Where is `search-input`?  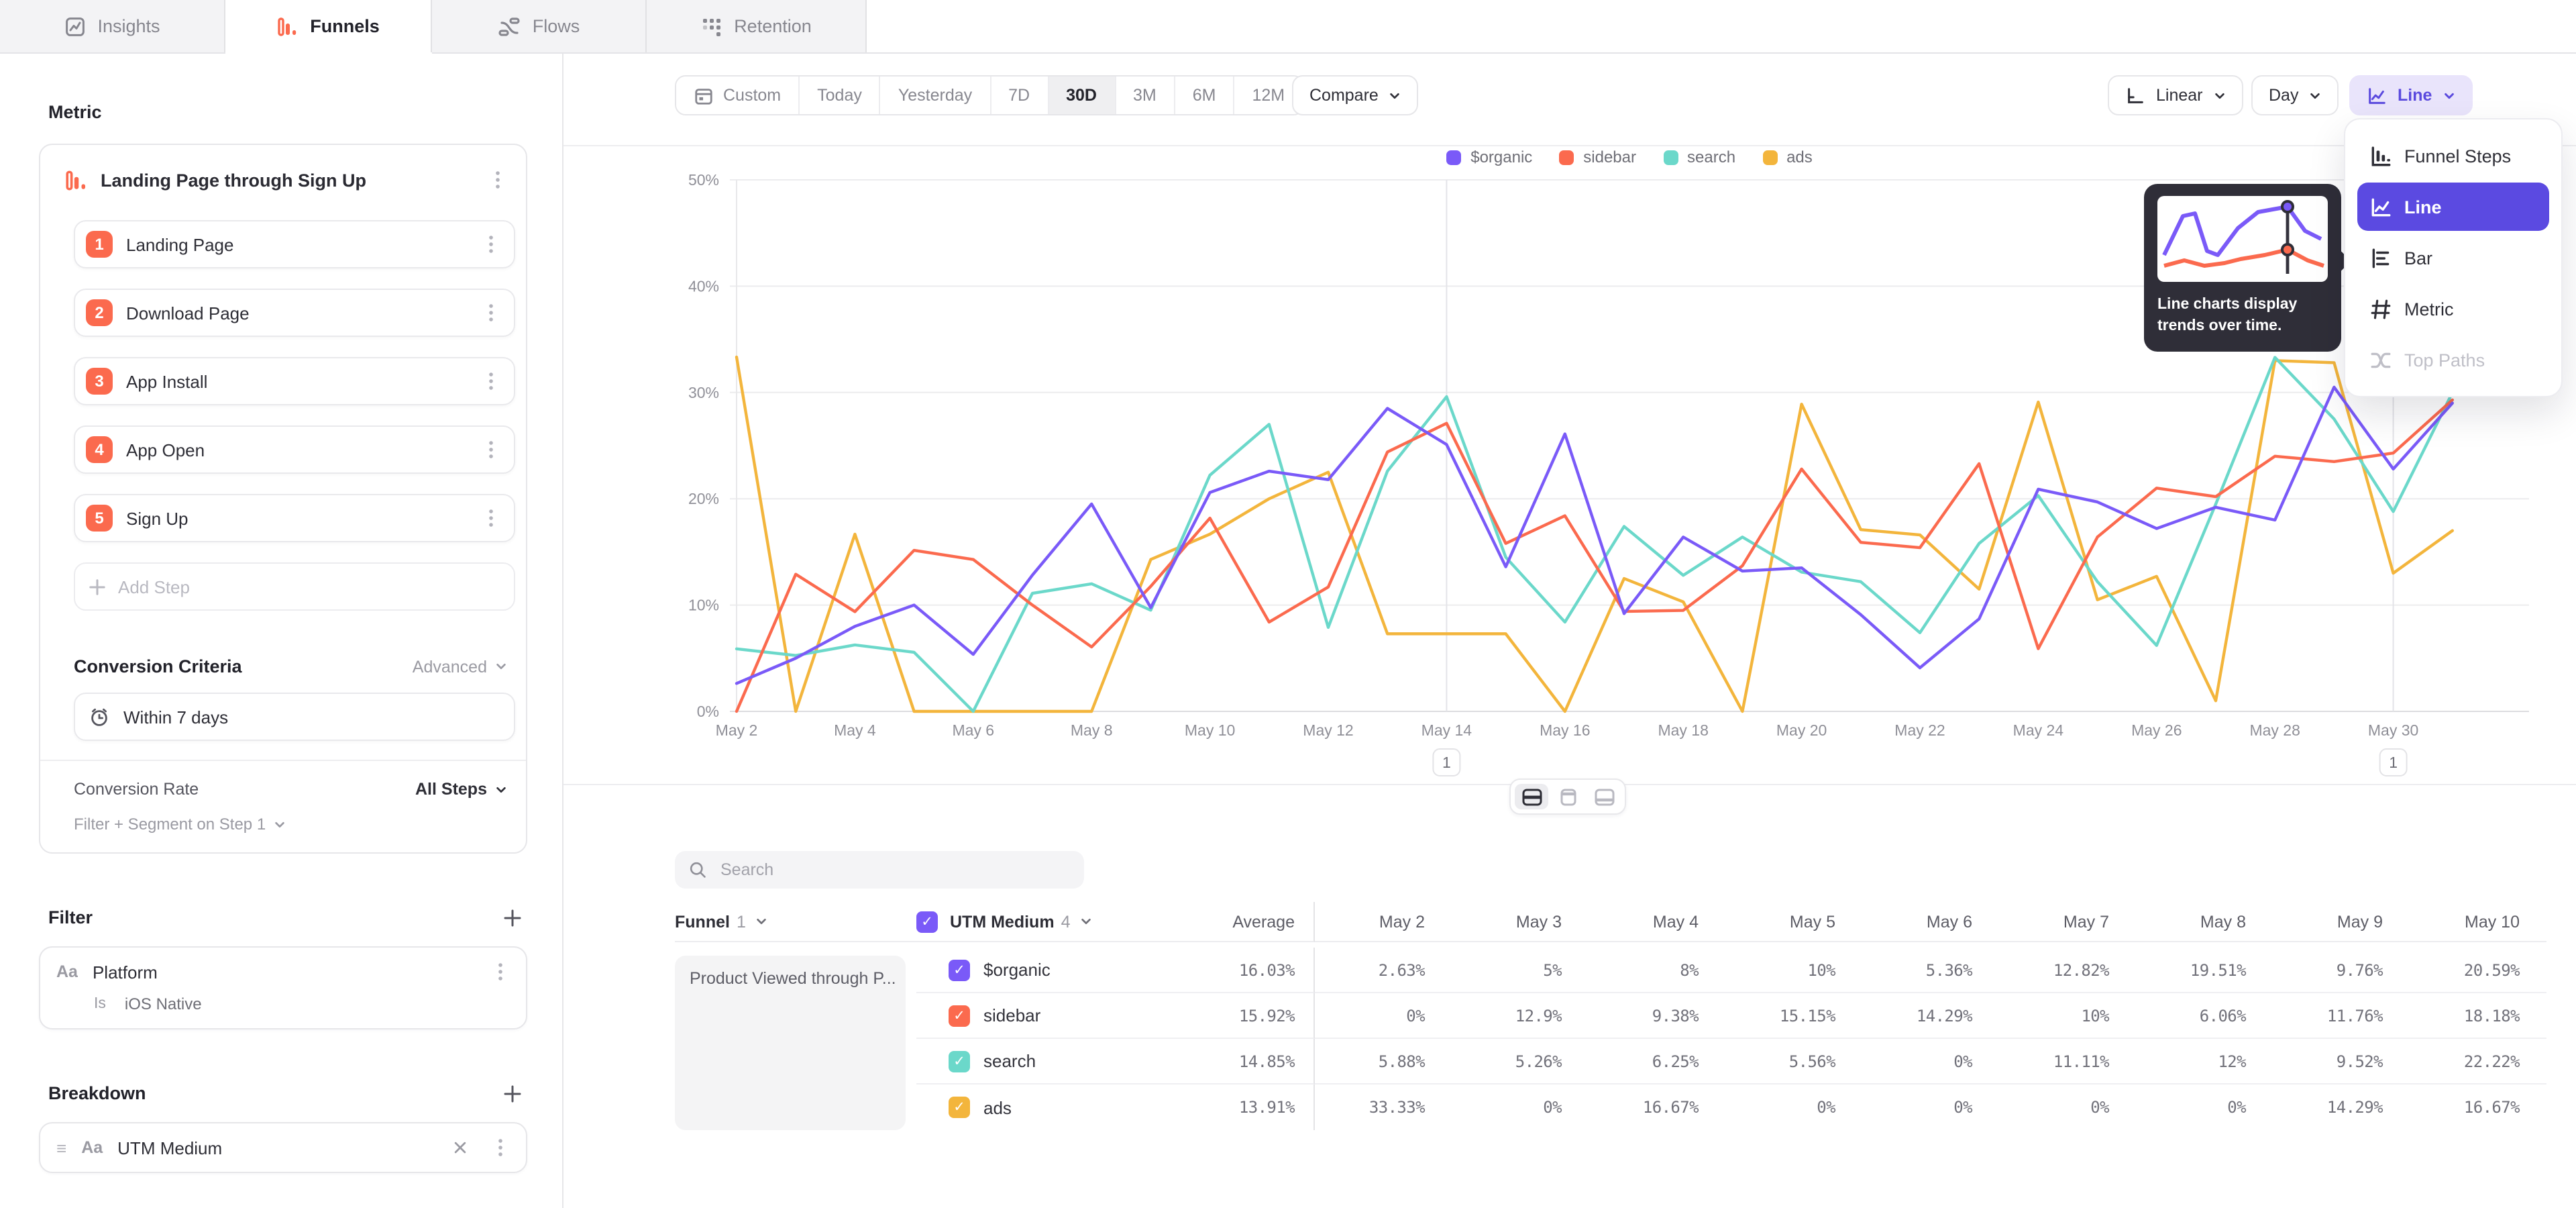 search-input is located at coordinates (894, 869).